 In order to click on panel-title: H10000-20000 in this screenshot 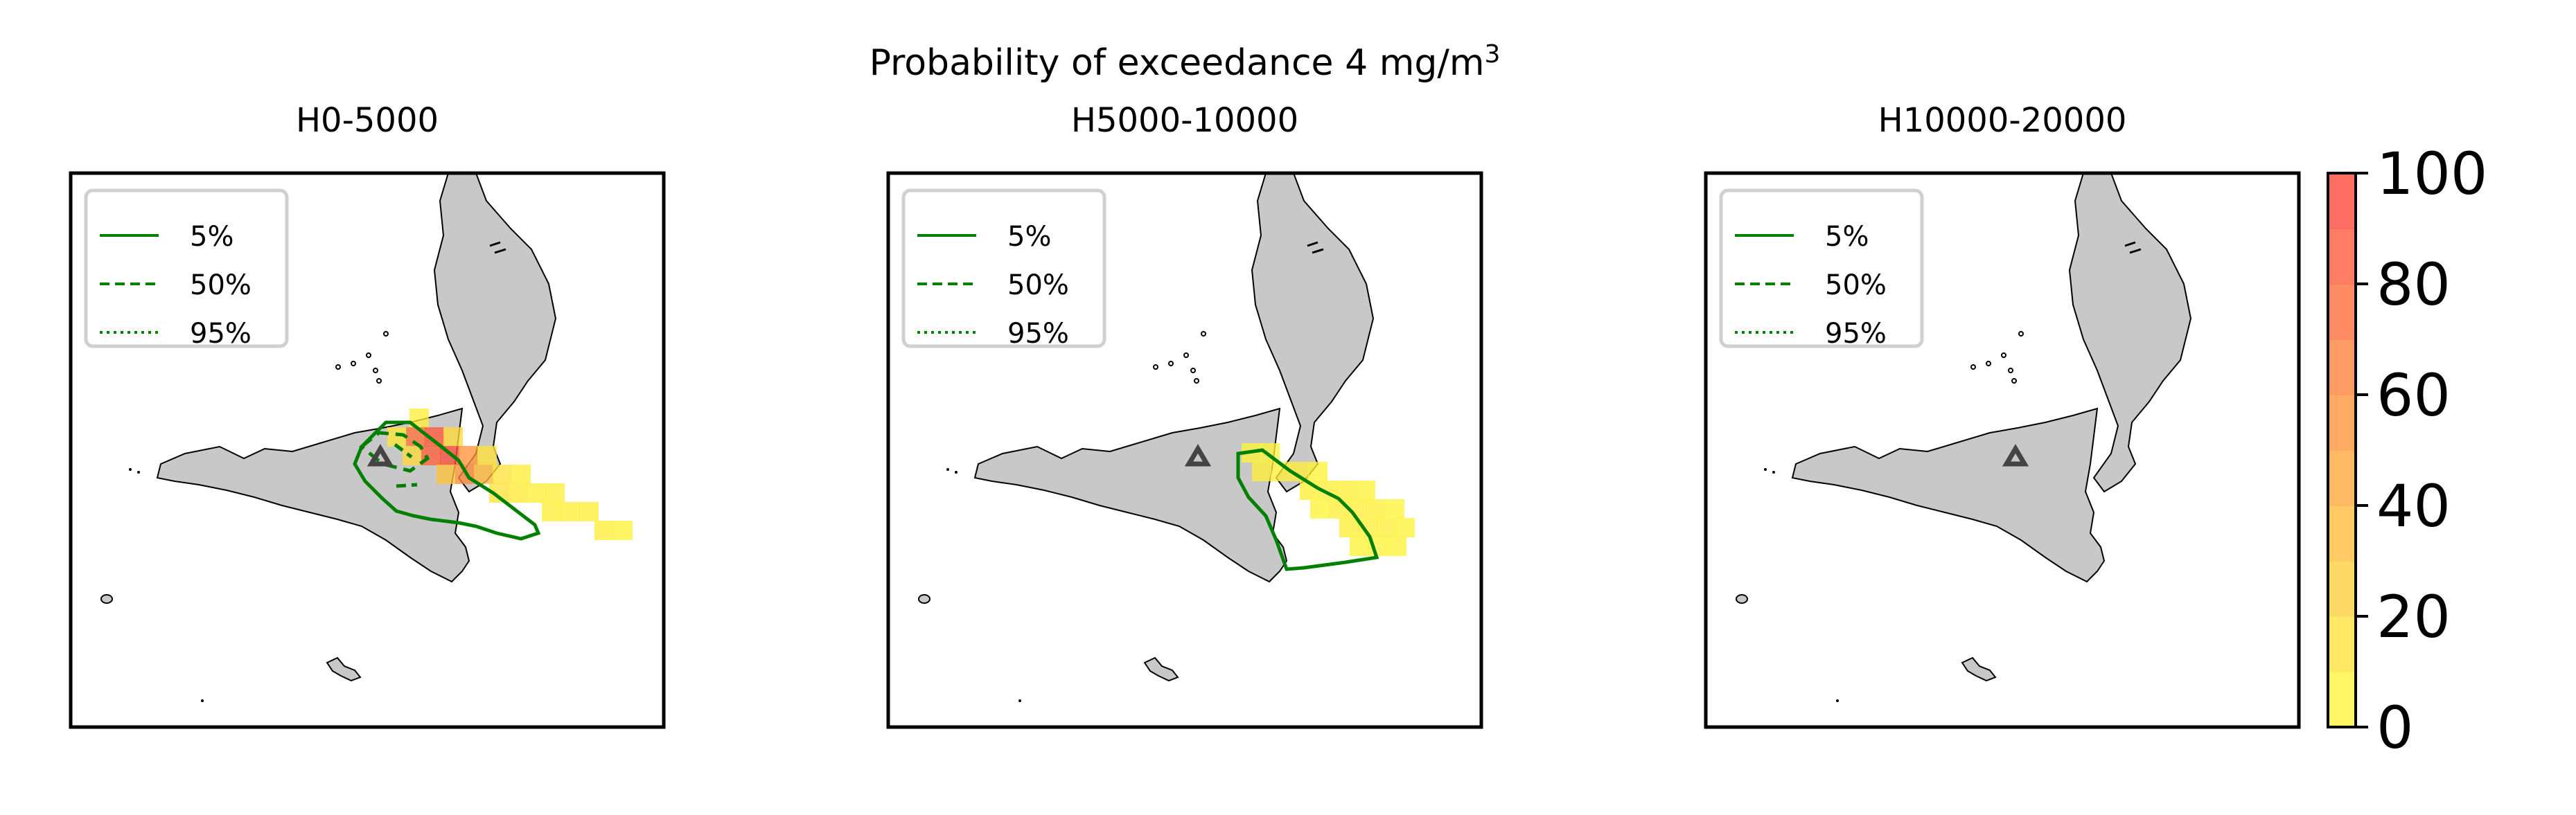, I will do `click(2002, 121)`.